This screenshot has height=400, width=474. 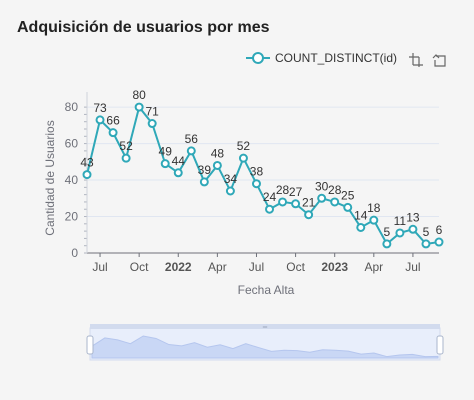 I want to click on y-axis-title: Cantidad de Usuarios, so click(x=50, y=177).